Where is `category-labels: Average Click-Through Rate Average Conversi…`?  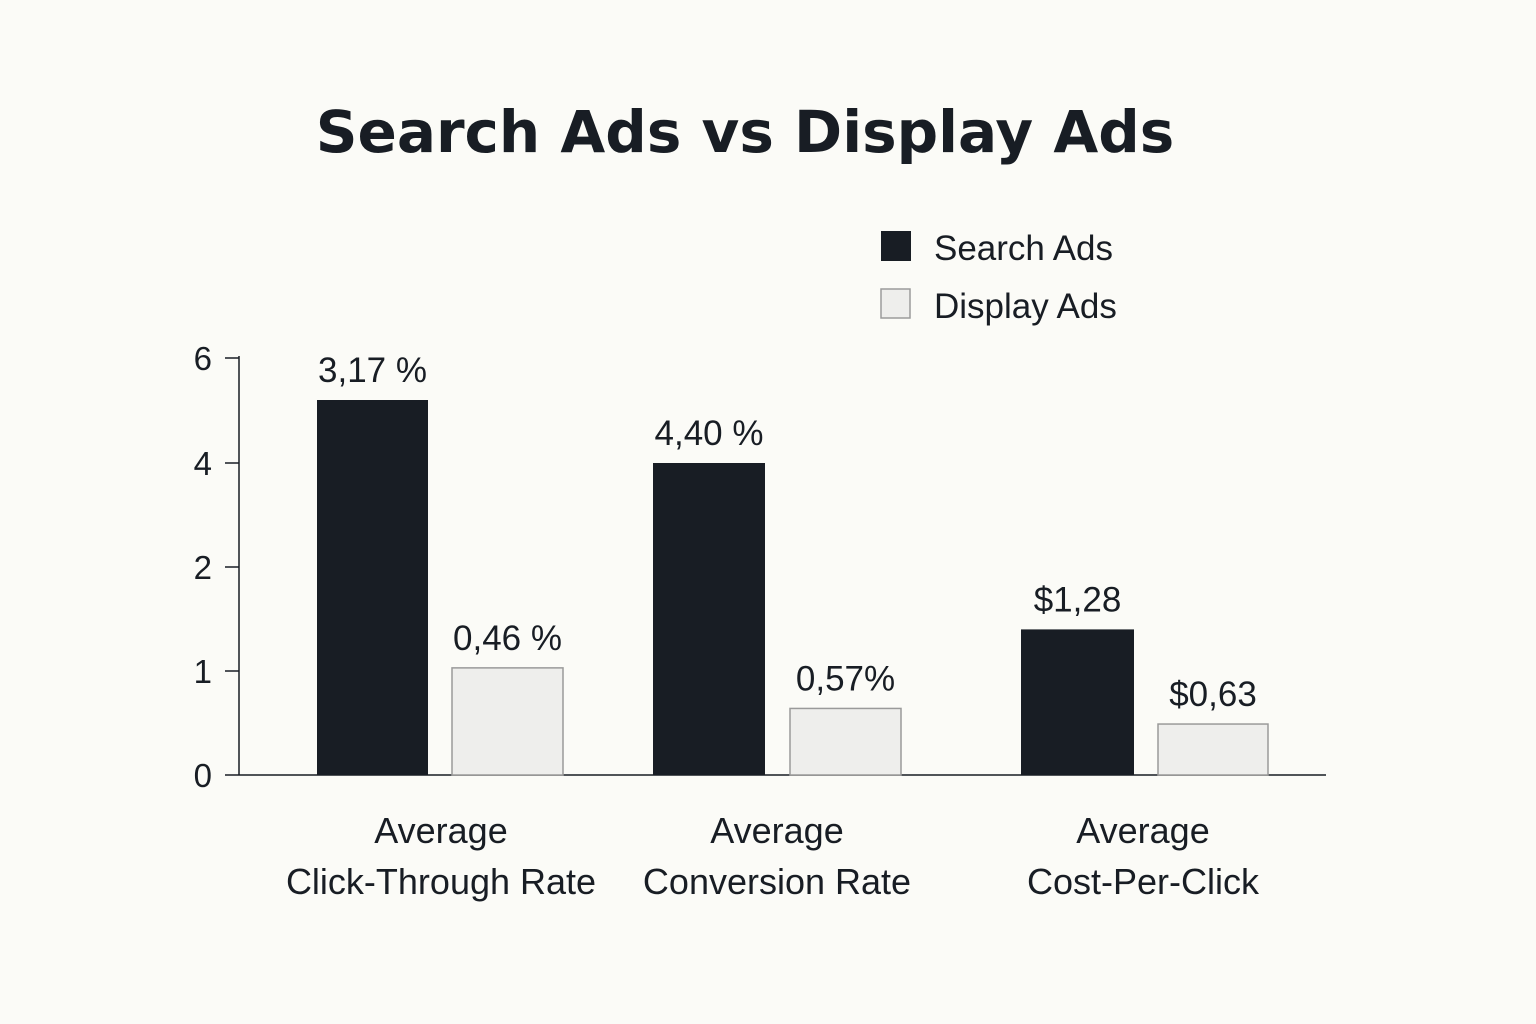 category-labels: Average Click-Through Rate Average Conversi… is located at coordinates (773, 856).